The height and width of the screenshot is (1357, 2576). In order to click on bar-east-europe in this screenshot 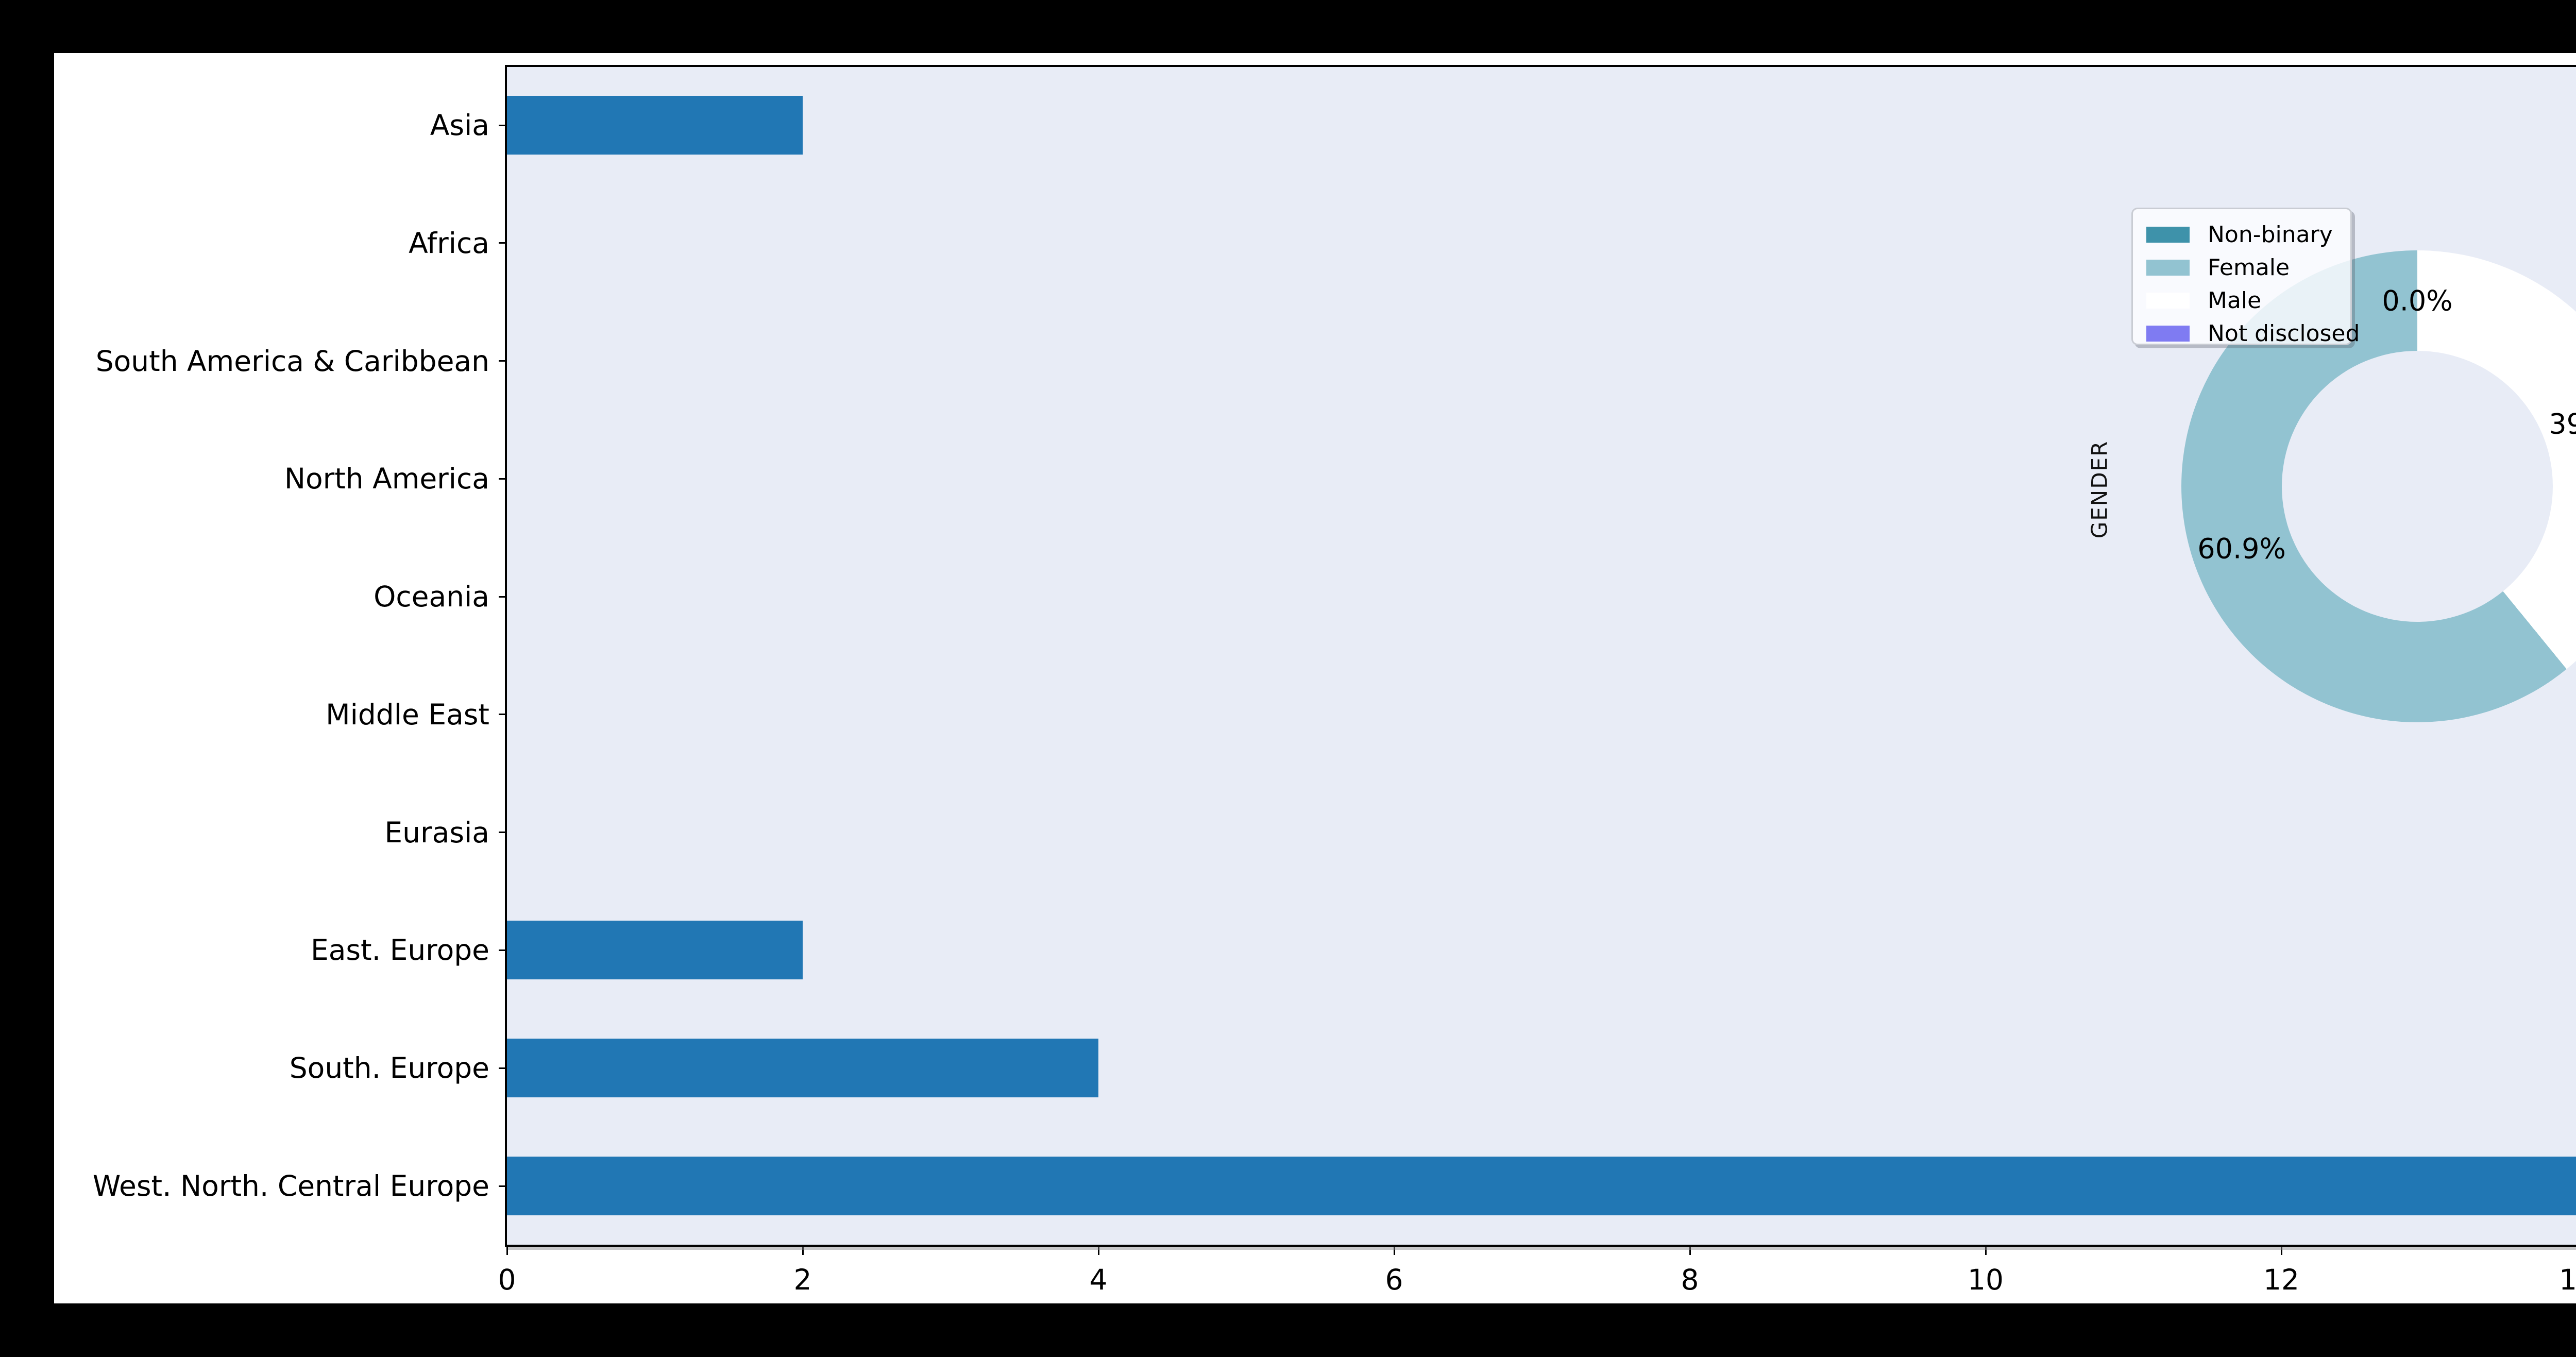, I will do `click(655, 950)`.